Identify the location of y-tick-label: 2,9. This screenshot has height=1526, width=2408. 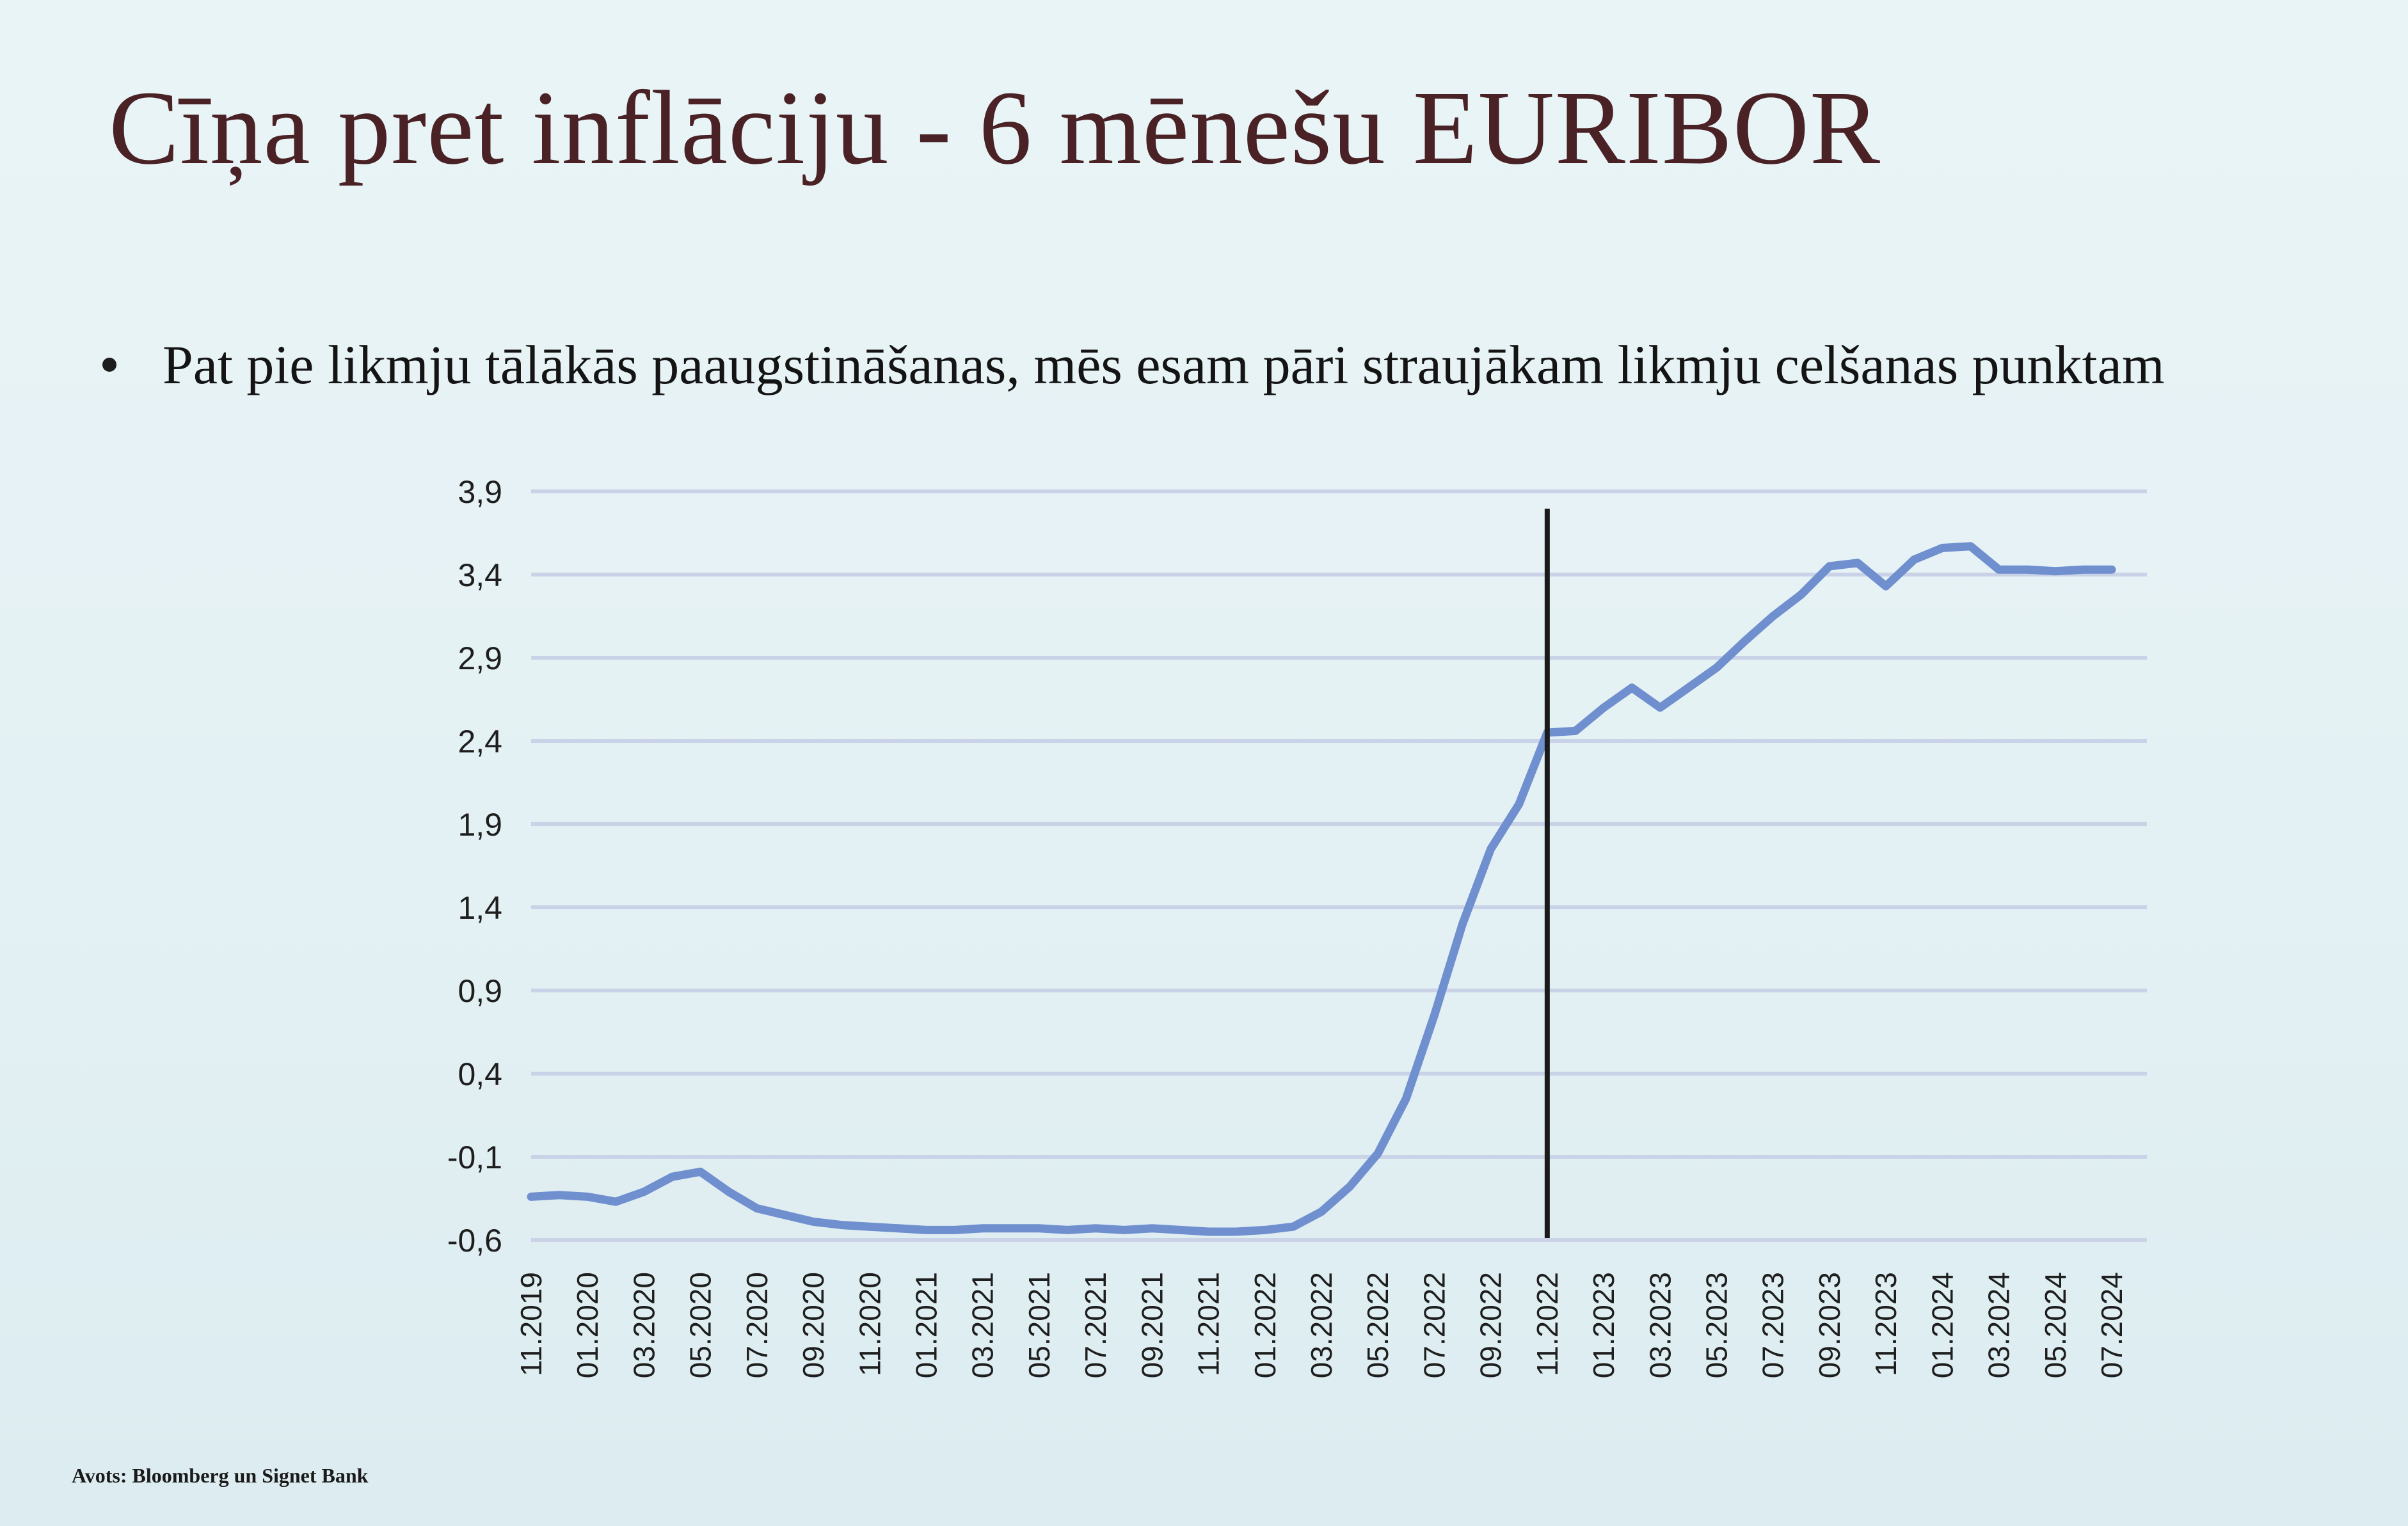
(480, 658).